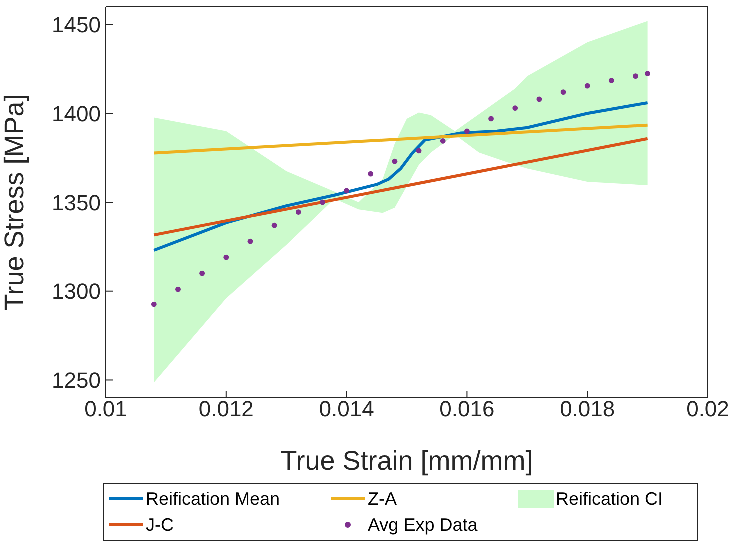  Describe the element at coordinates (106, 409) in the screenshot. I see `x-tick-label: 0.01` at that location.